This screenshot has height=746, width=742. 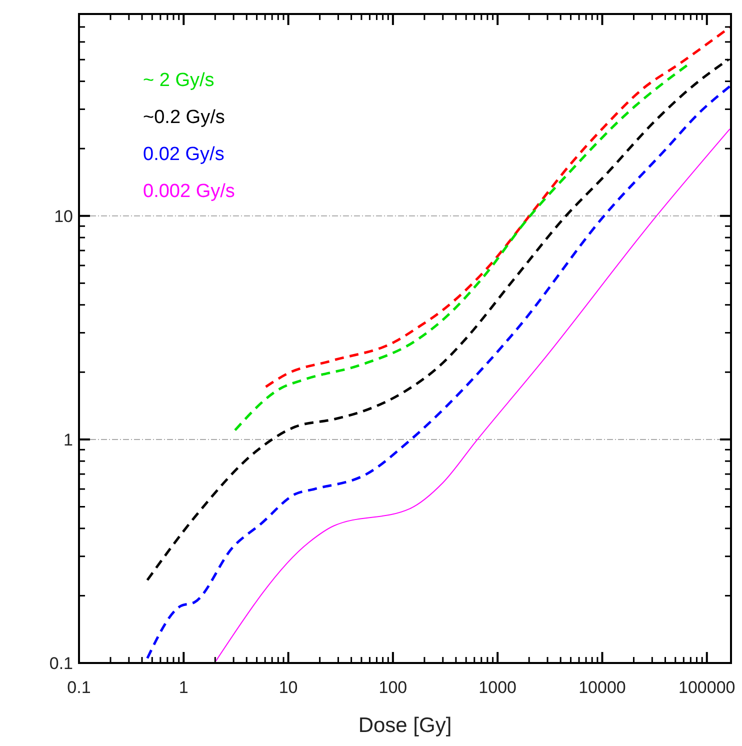 What do you see at coordinates (68, 440) in the screenshot?
I see `y-tick-label: 1` at bounding box center [68, 440].